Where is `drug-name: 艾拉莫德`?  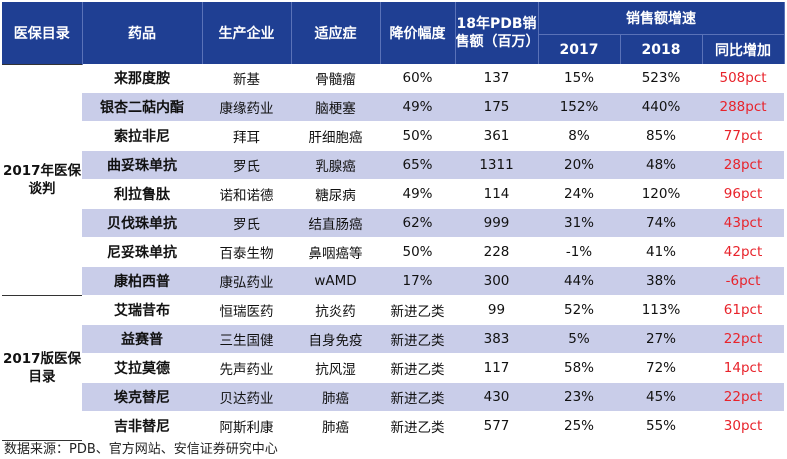
drug-name: 艾拉莫德 is located at coordinates (142, 368).